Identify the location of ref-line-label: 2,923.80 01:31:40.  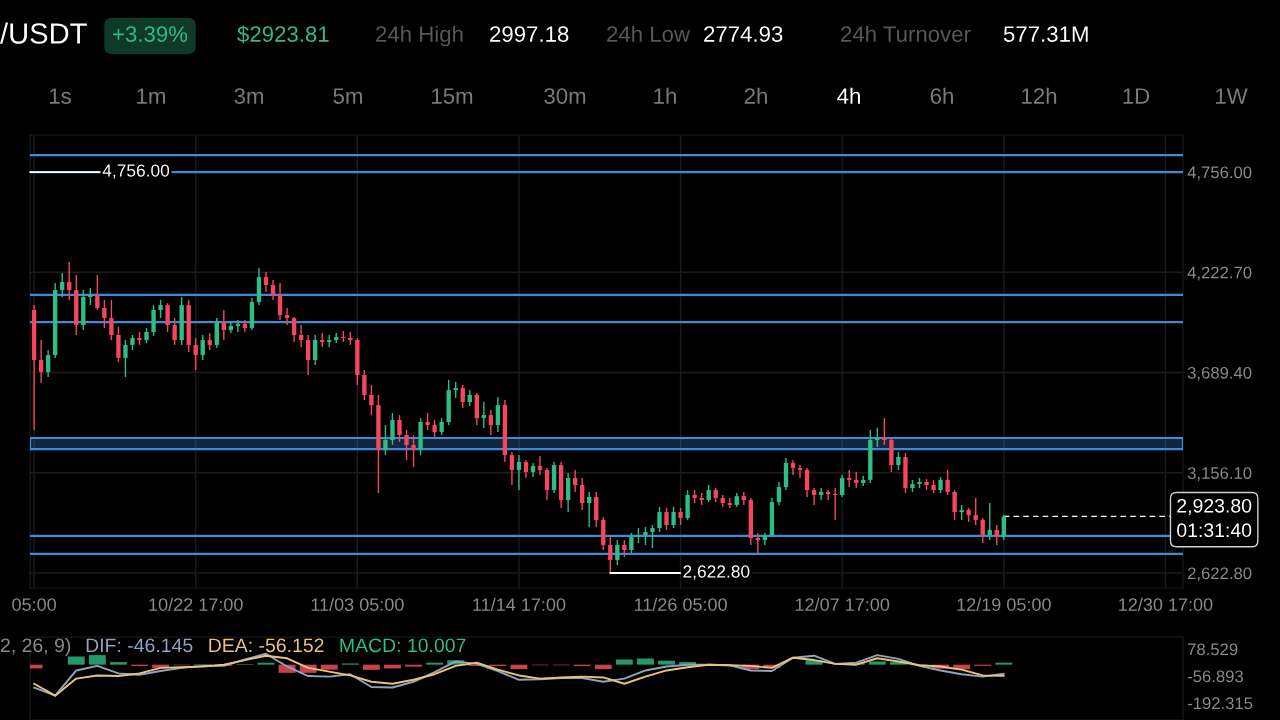
(1214, 518).